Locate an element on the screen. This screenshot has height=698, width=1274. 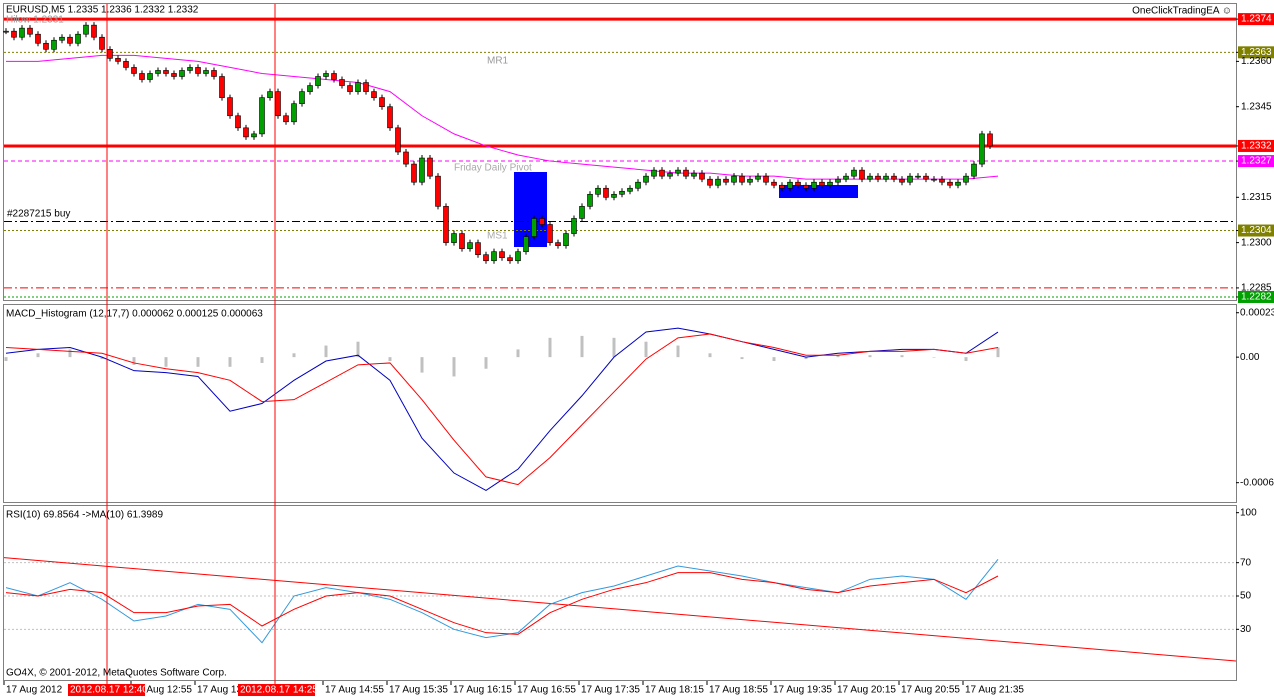
zone-rectangle is located at coordinates (818, 191).